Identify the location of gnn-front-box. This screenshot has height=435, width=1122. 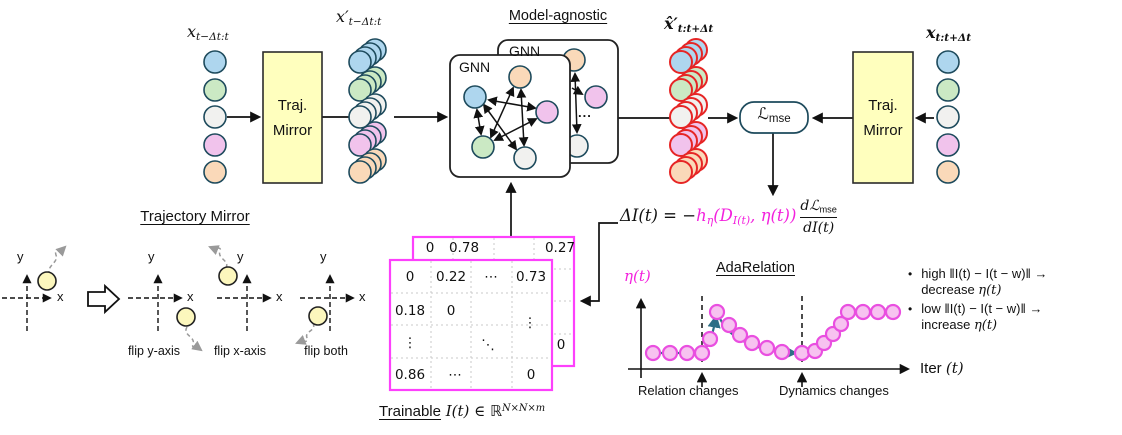
(510, 116).